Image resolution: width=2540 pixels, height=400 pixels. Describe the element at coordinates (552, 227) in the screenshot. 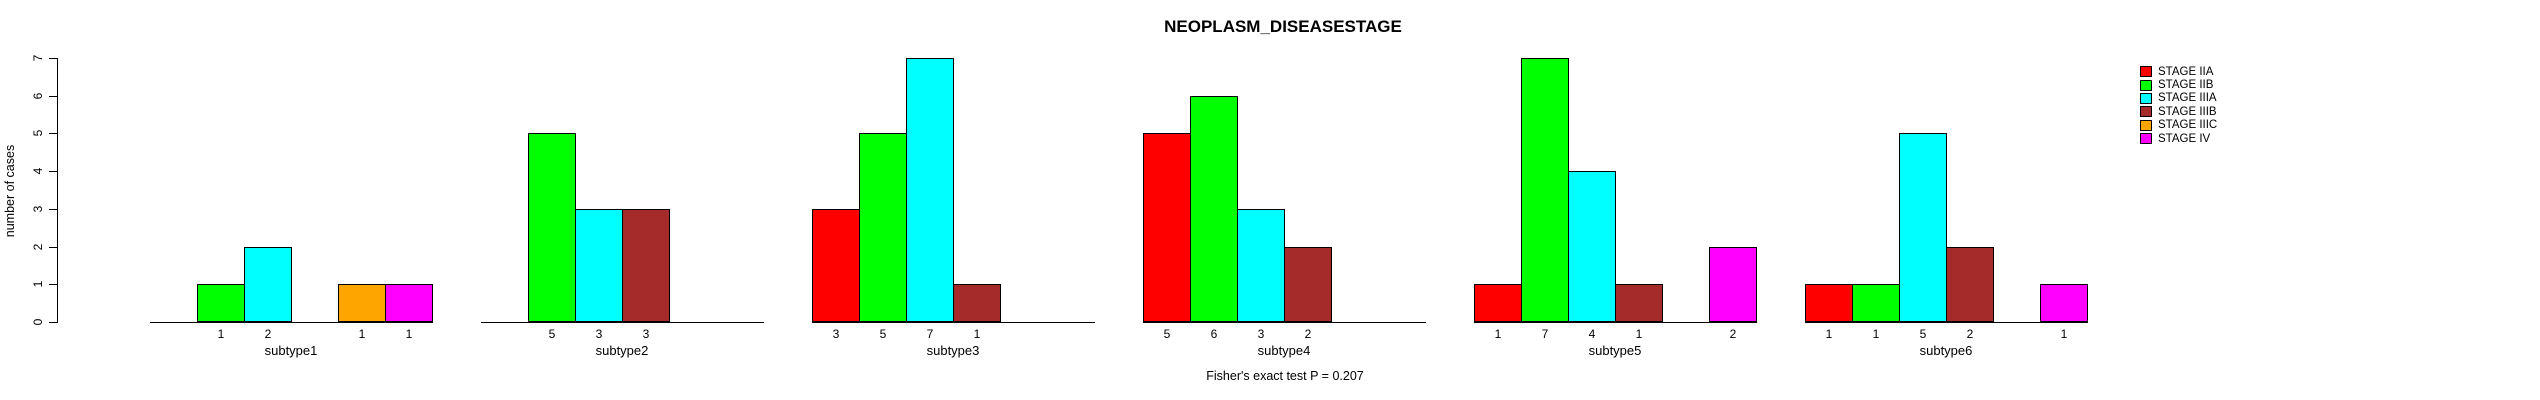

I see `bar-stage-iib-subtype2` at that location.